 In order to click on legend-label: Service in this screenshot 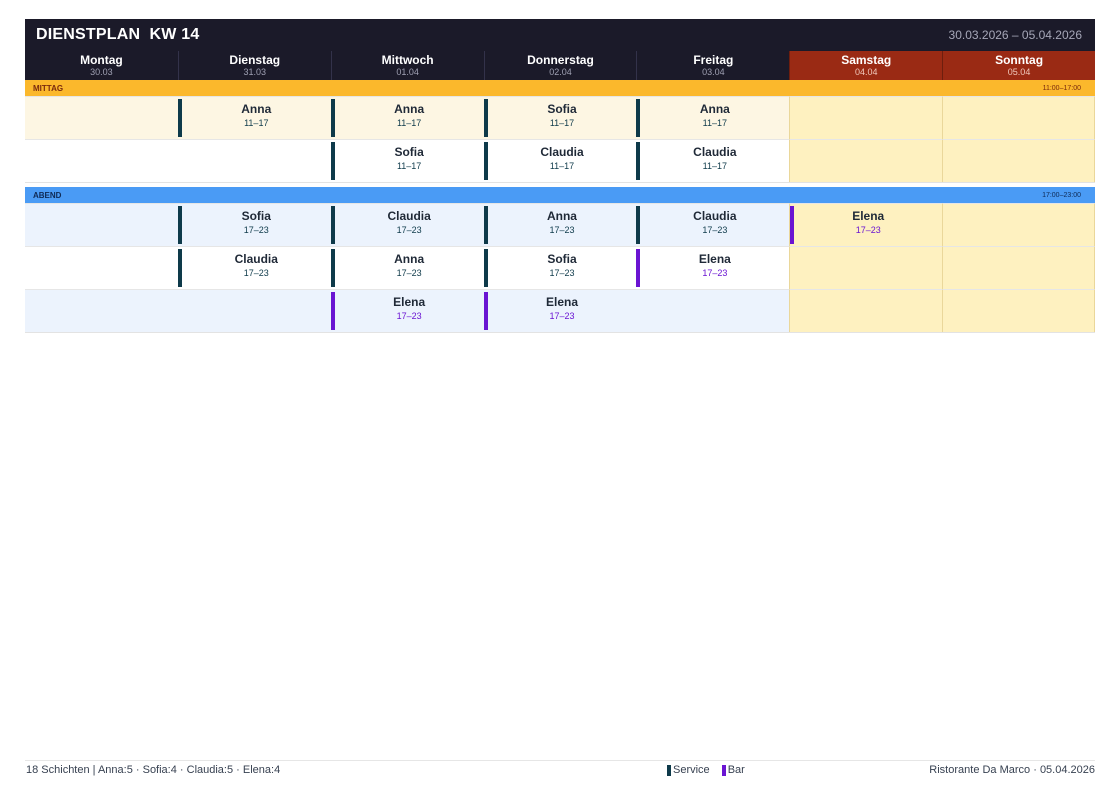, I will do `click(691, 770)`.